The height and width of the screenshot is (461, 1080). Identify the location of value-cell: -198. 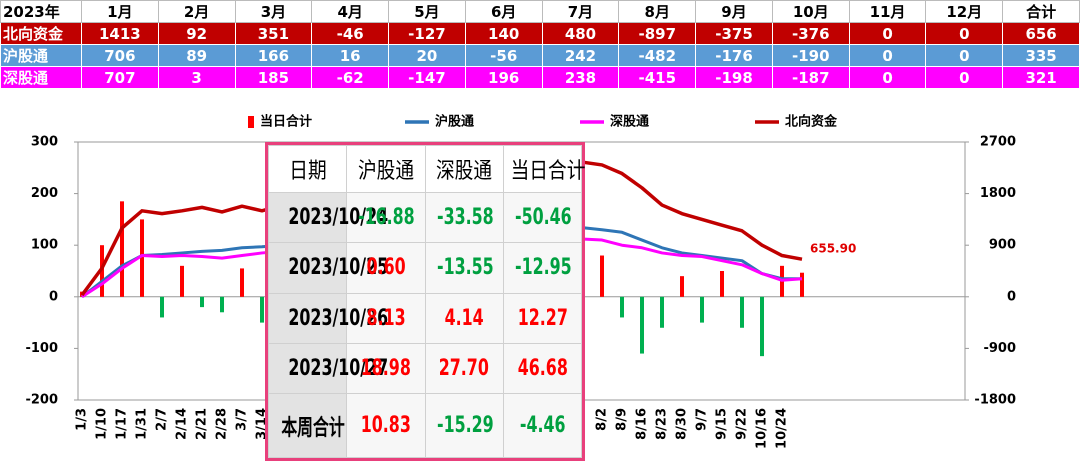
(734, 77).